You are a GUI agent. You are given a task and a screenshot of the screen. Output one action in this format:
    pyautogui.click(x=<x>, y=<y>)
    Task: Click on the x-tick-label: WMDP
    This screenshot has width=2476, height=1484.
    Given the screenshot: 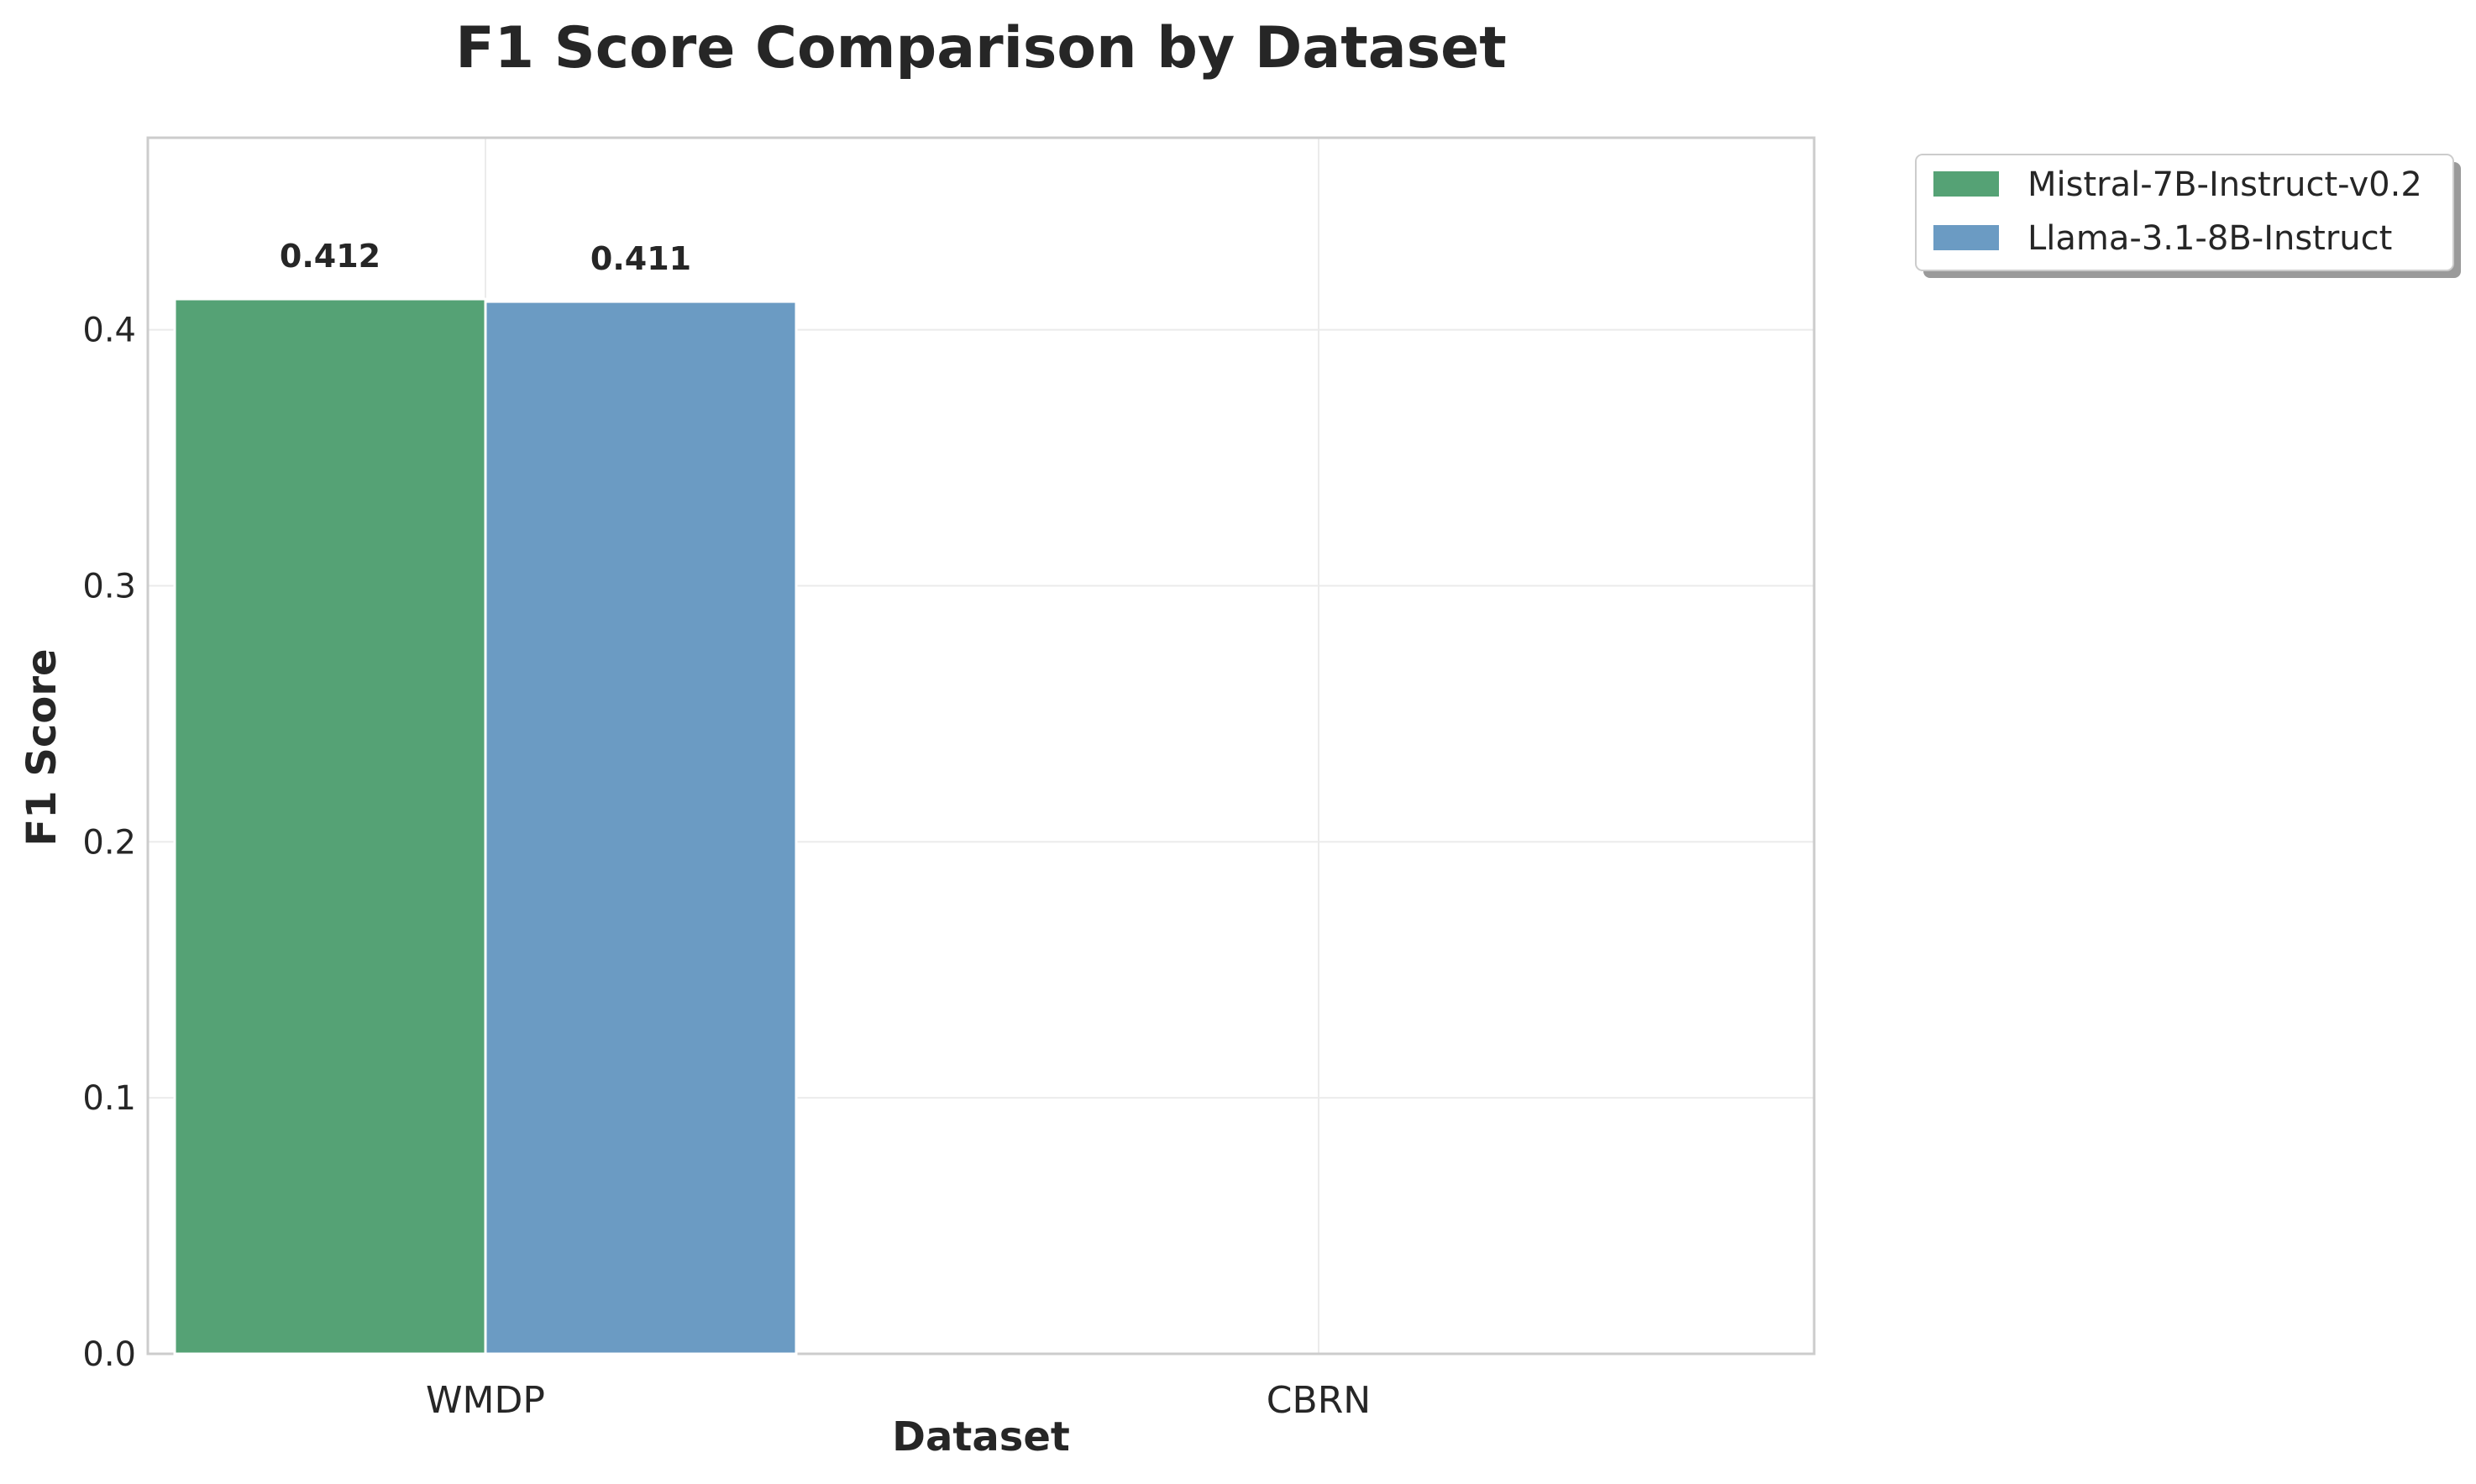 What is the action you would take?
    pyautogui.click(x=485, y=1401)
    